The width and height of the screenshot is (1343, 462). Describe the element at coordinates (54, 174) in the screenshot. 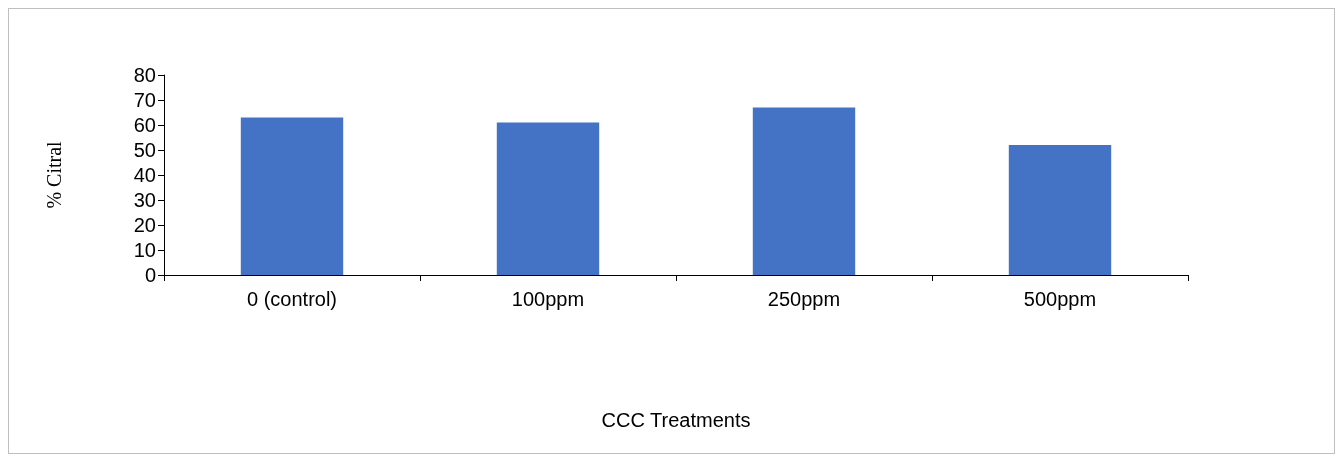

I see `y-axis-title: % Citral` at that location.